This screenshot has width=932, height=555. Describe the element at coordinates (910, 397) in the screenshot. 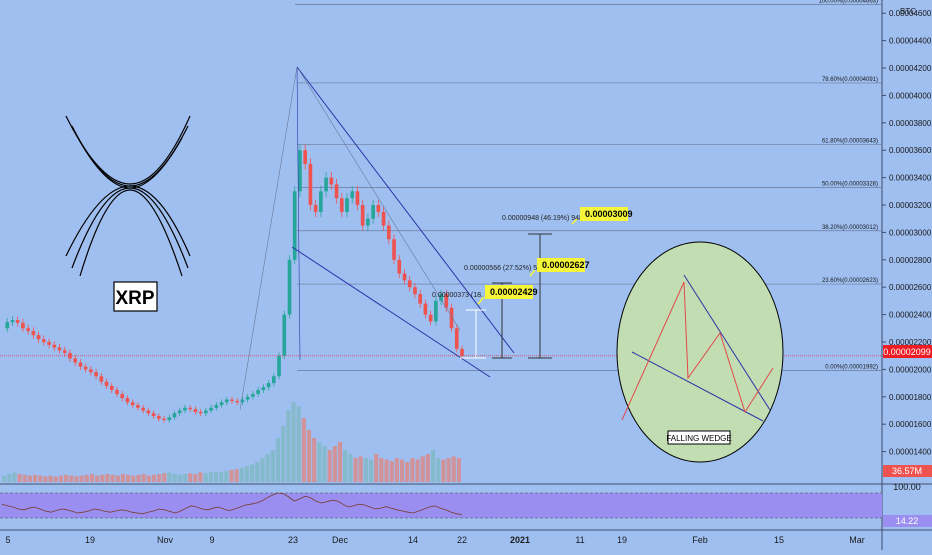

I see `price-tick-label: 0.00001800` at that location.